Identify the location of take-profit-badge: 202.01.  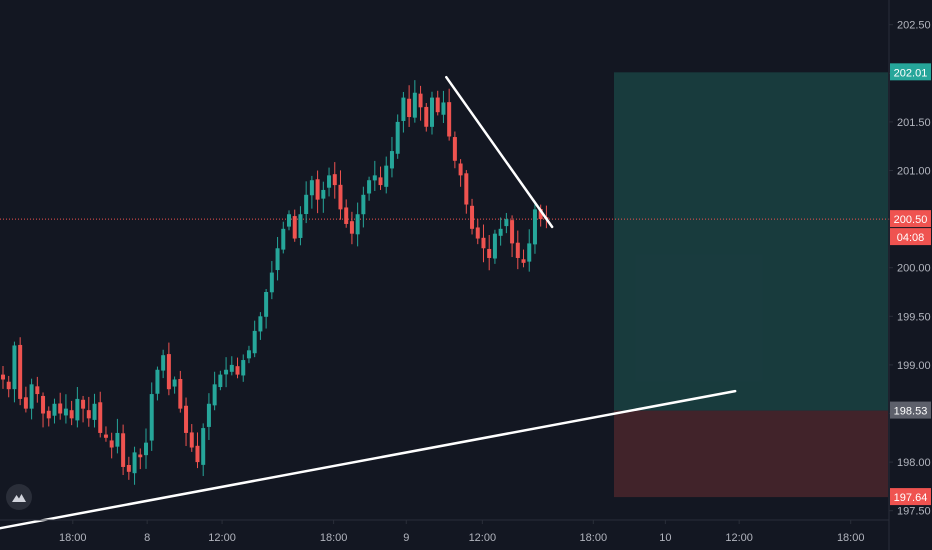
(910, 72).